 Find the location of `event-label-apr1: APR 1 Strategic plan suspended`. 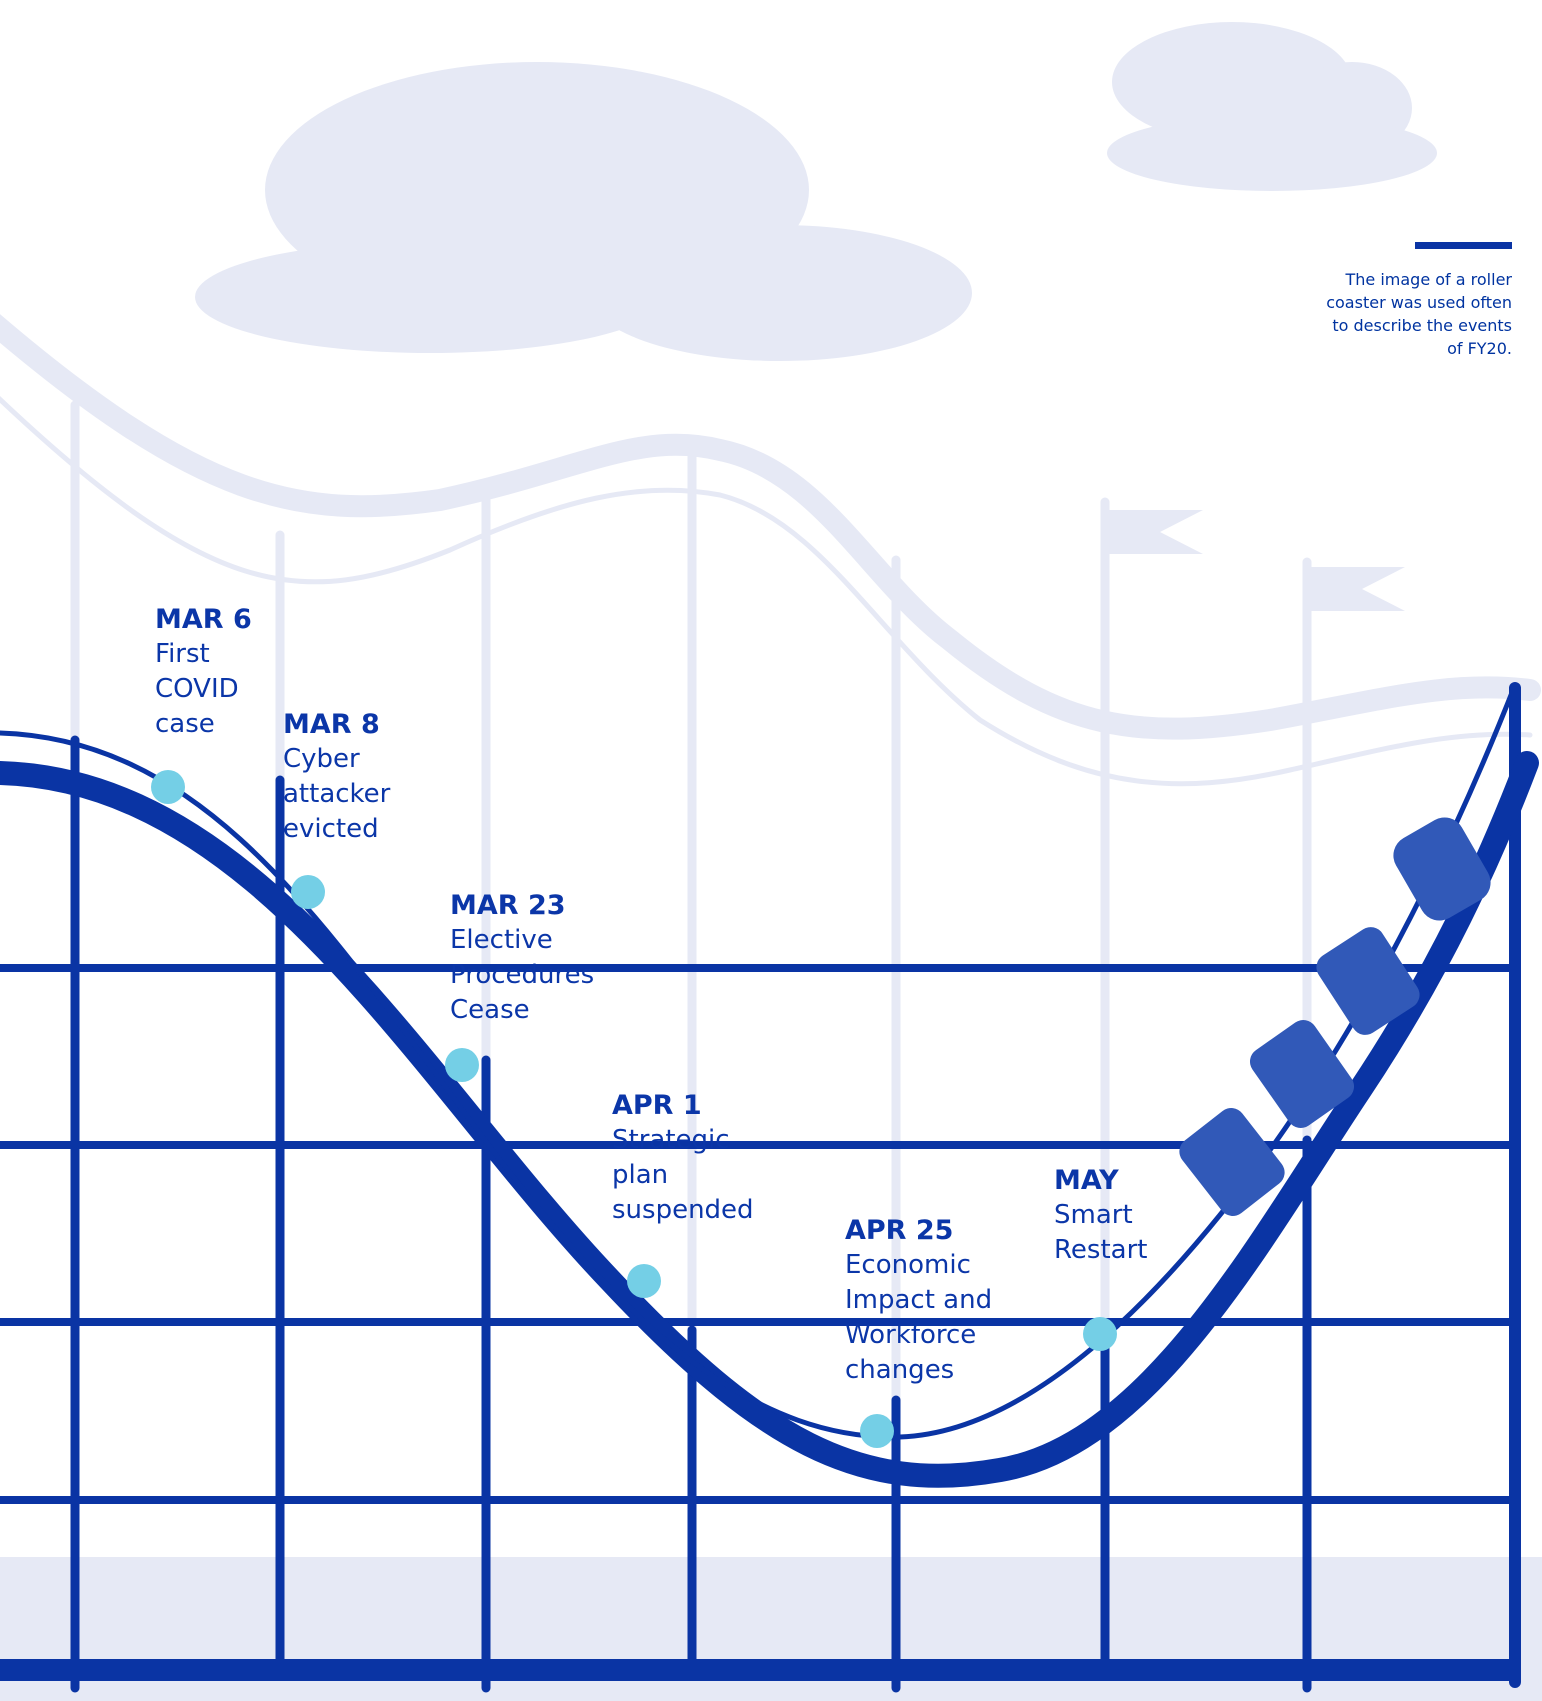

event-label-apr1: APR 1 Strategic plan suspended is located at coordinates (683, 1158).